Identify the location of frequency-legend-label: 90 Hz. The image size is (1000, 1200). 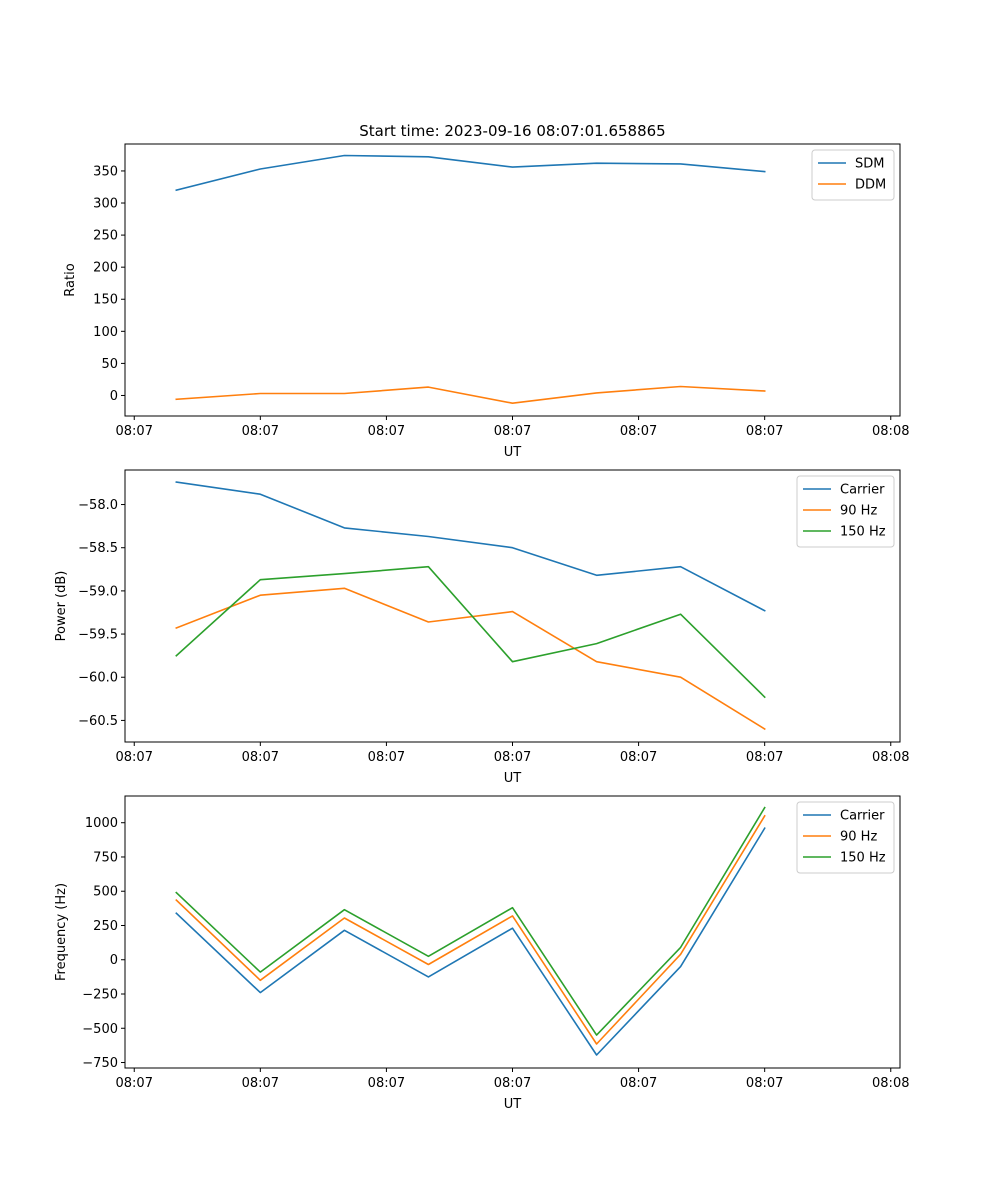
(858, 837).